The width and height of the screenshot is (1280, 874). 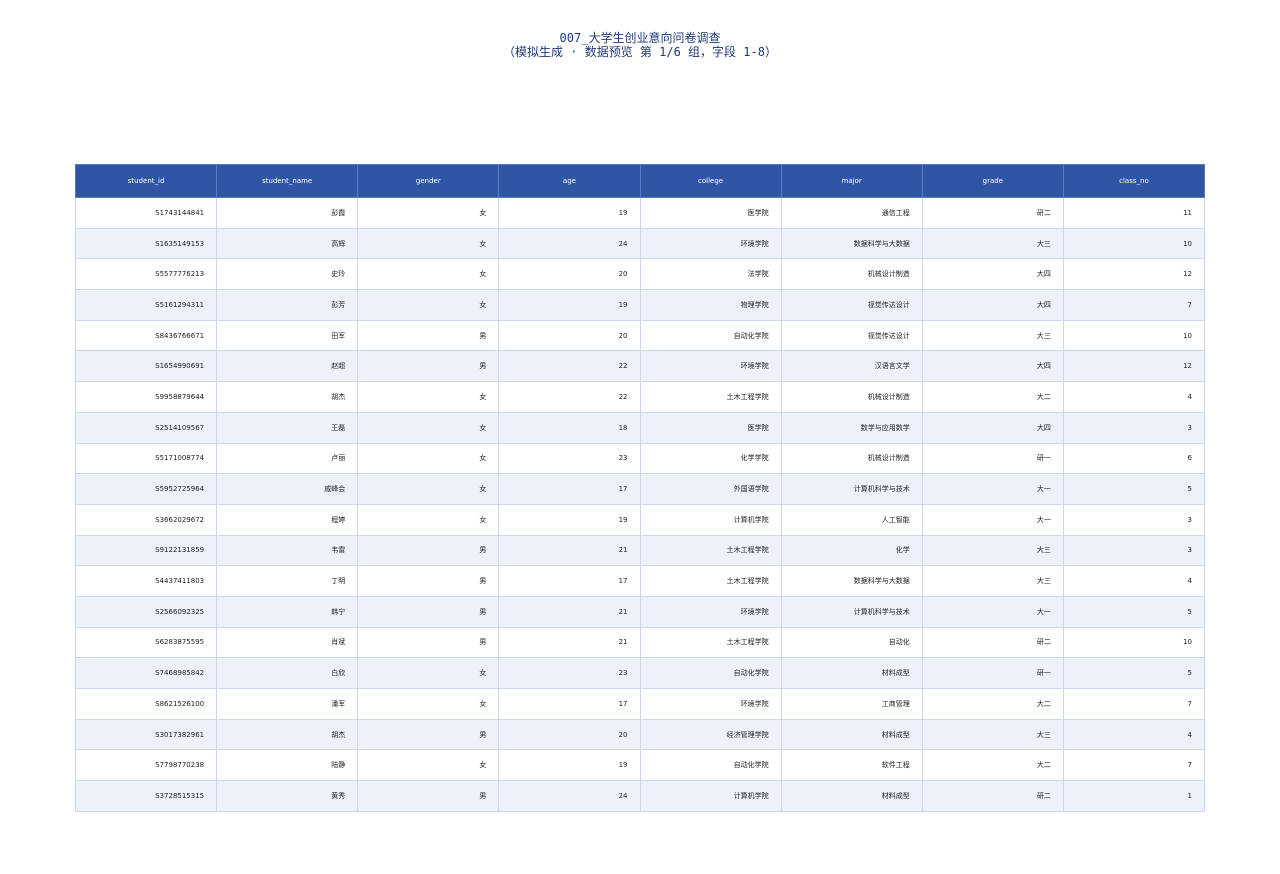 I want to click on table-cell: 12, so click(x=1134, y=366).